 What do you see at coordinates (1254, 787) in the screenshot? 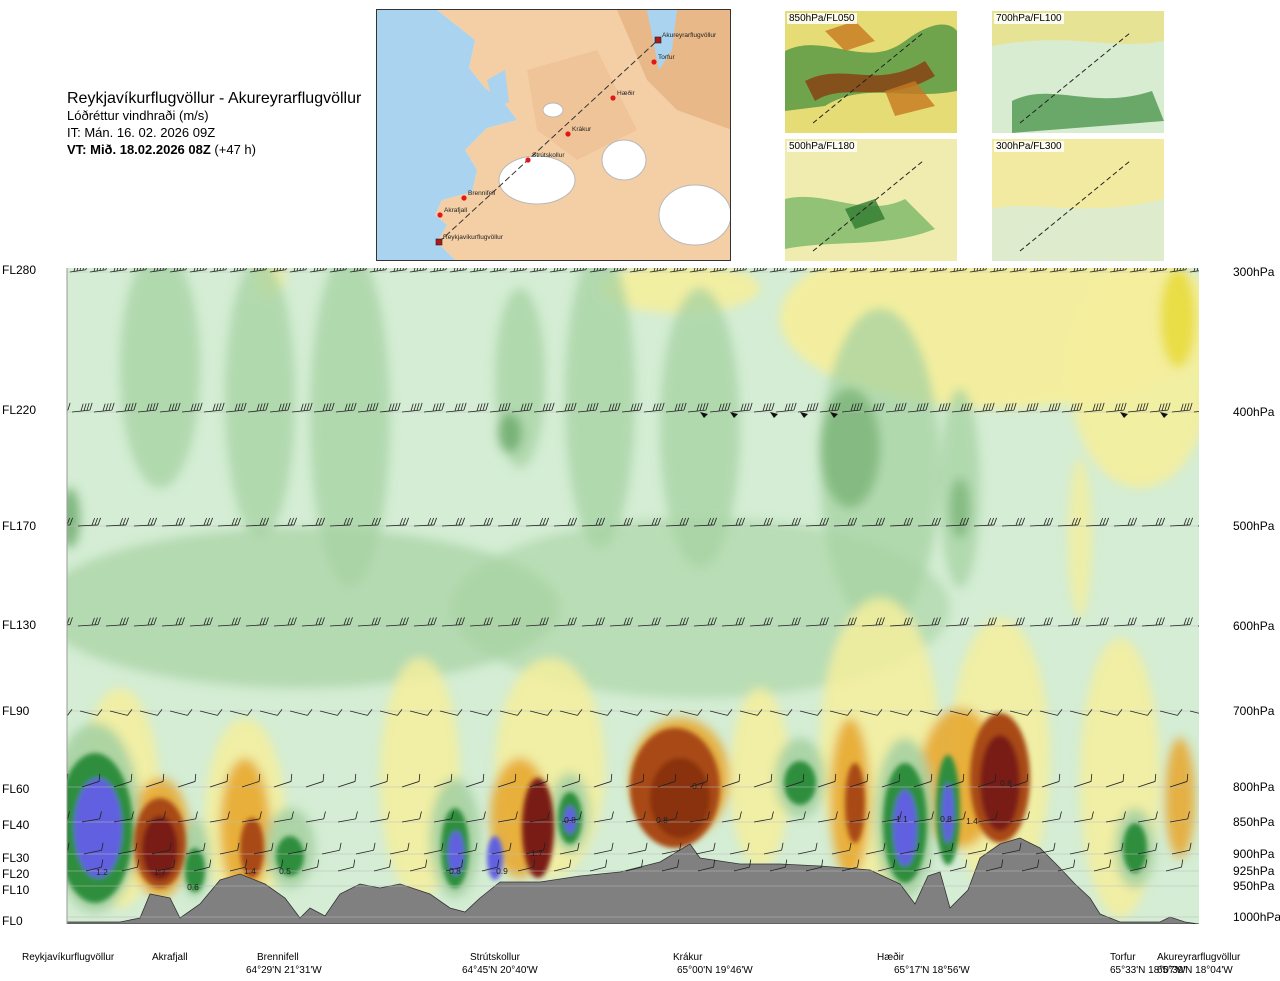
I see `pressure-level-label: 800hPa` at bounding box center [1254, 787].